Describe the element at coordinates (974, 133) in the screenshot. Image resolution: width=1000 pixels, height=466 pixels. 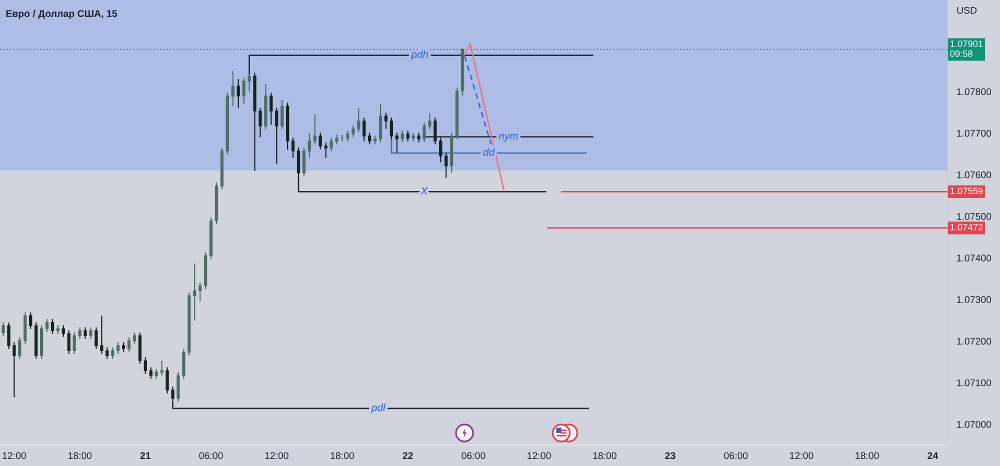
I see `y-tick-label: 1.07700` at that location.